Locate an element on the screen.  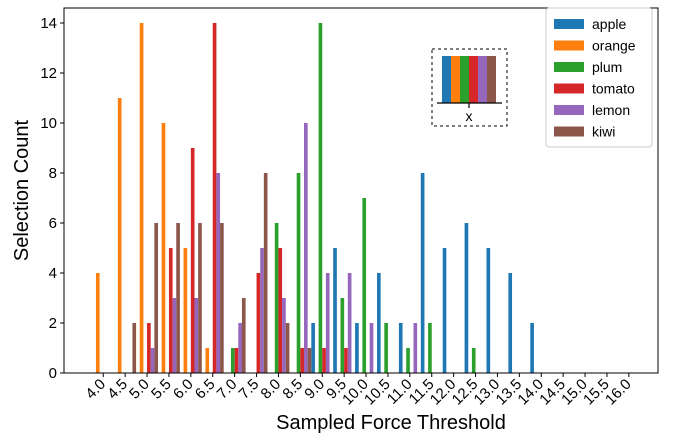
bar-orange-4.5 is located at coordinates (119, 235).